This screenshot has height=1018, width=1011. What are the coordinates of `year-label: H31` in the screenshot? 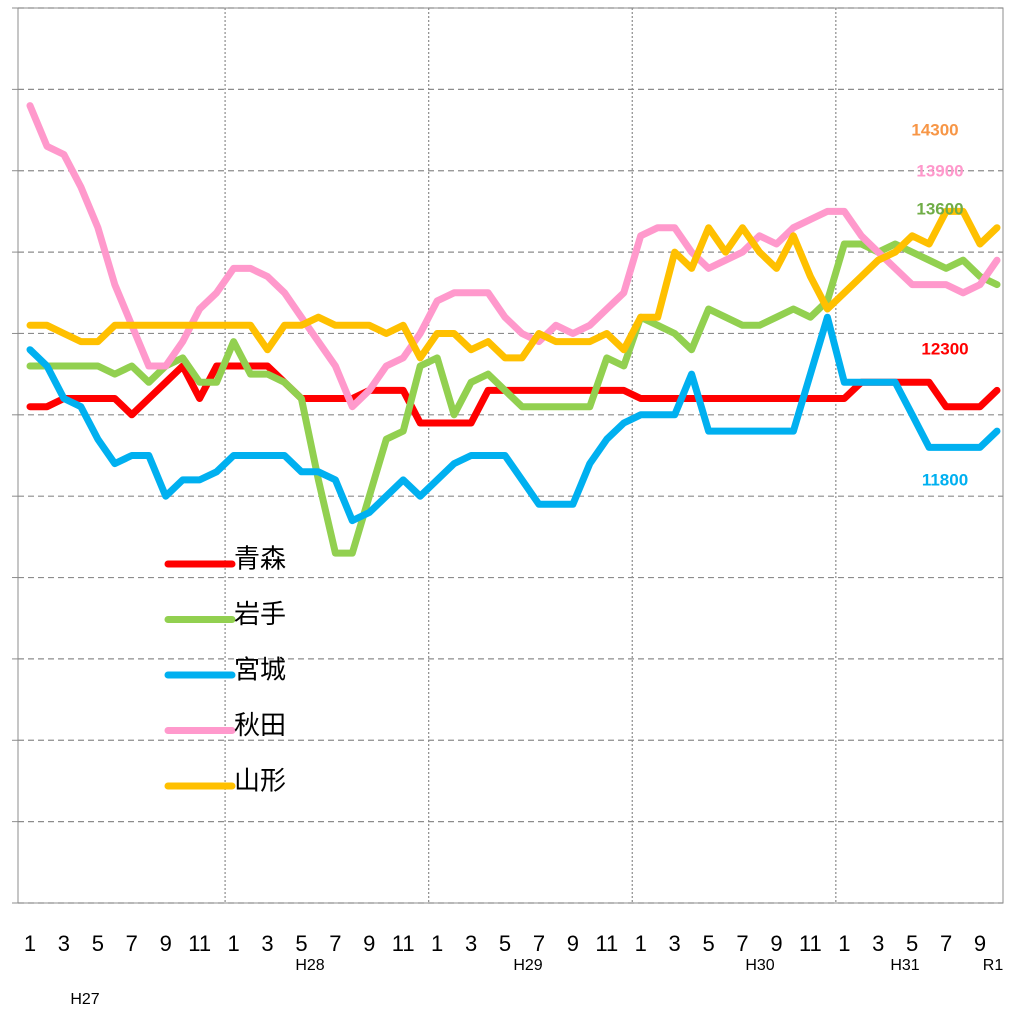 It's located at (904, 965).